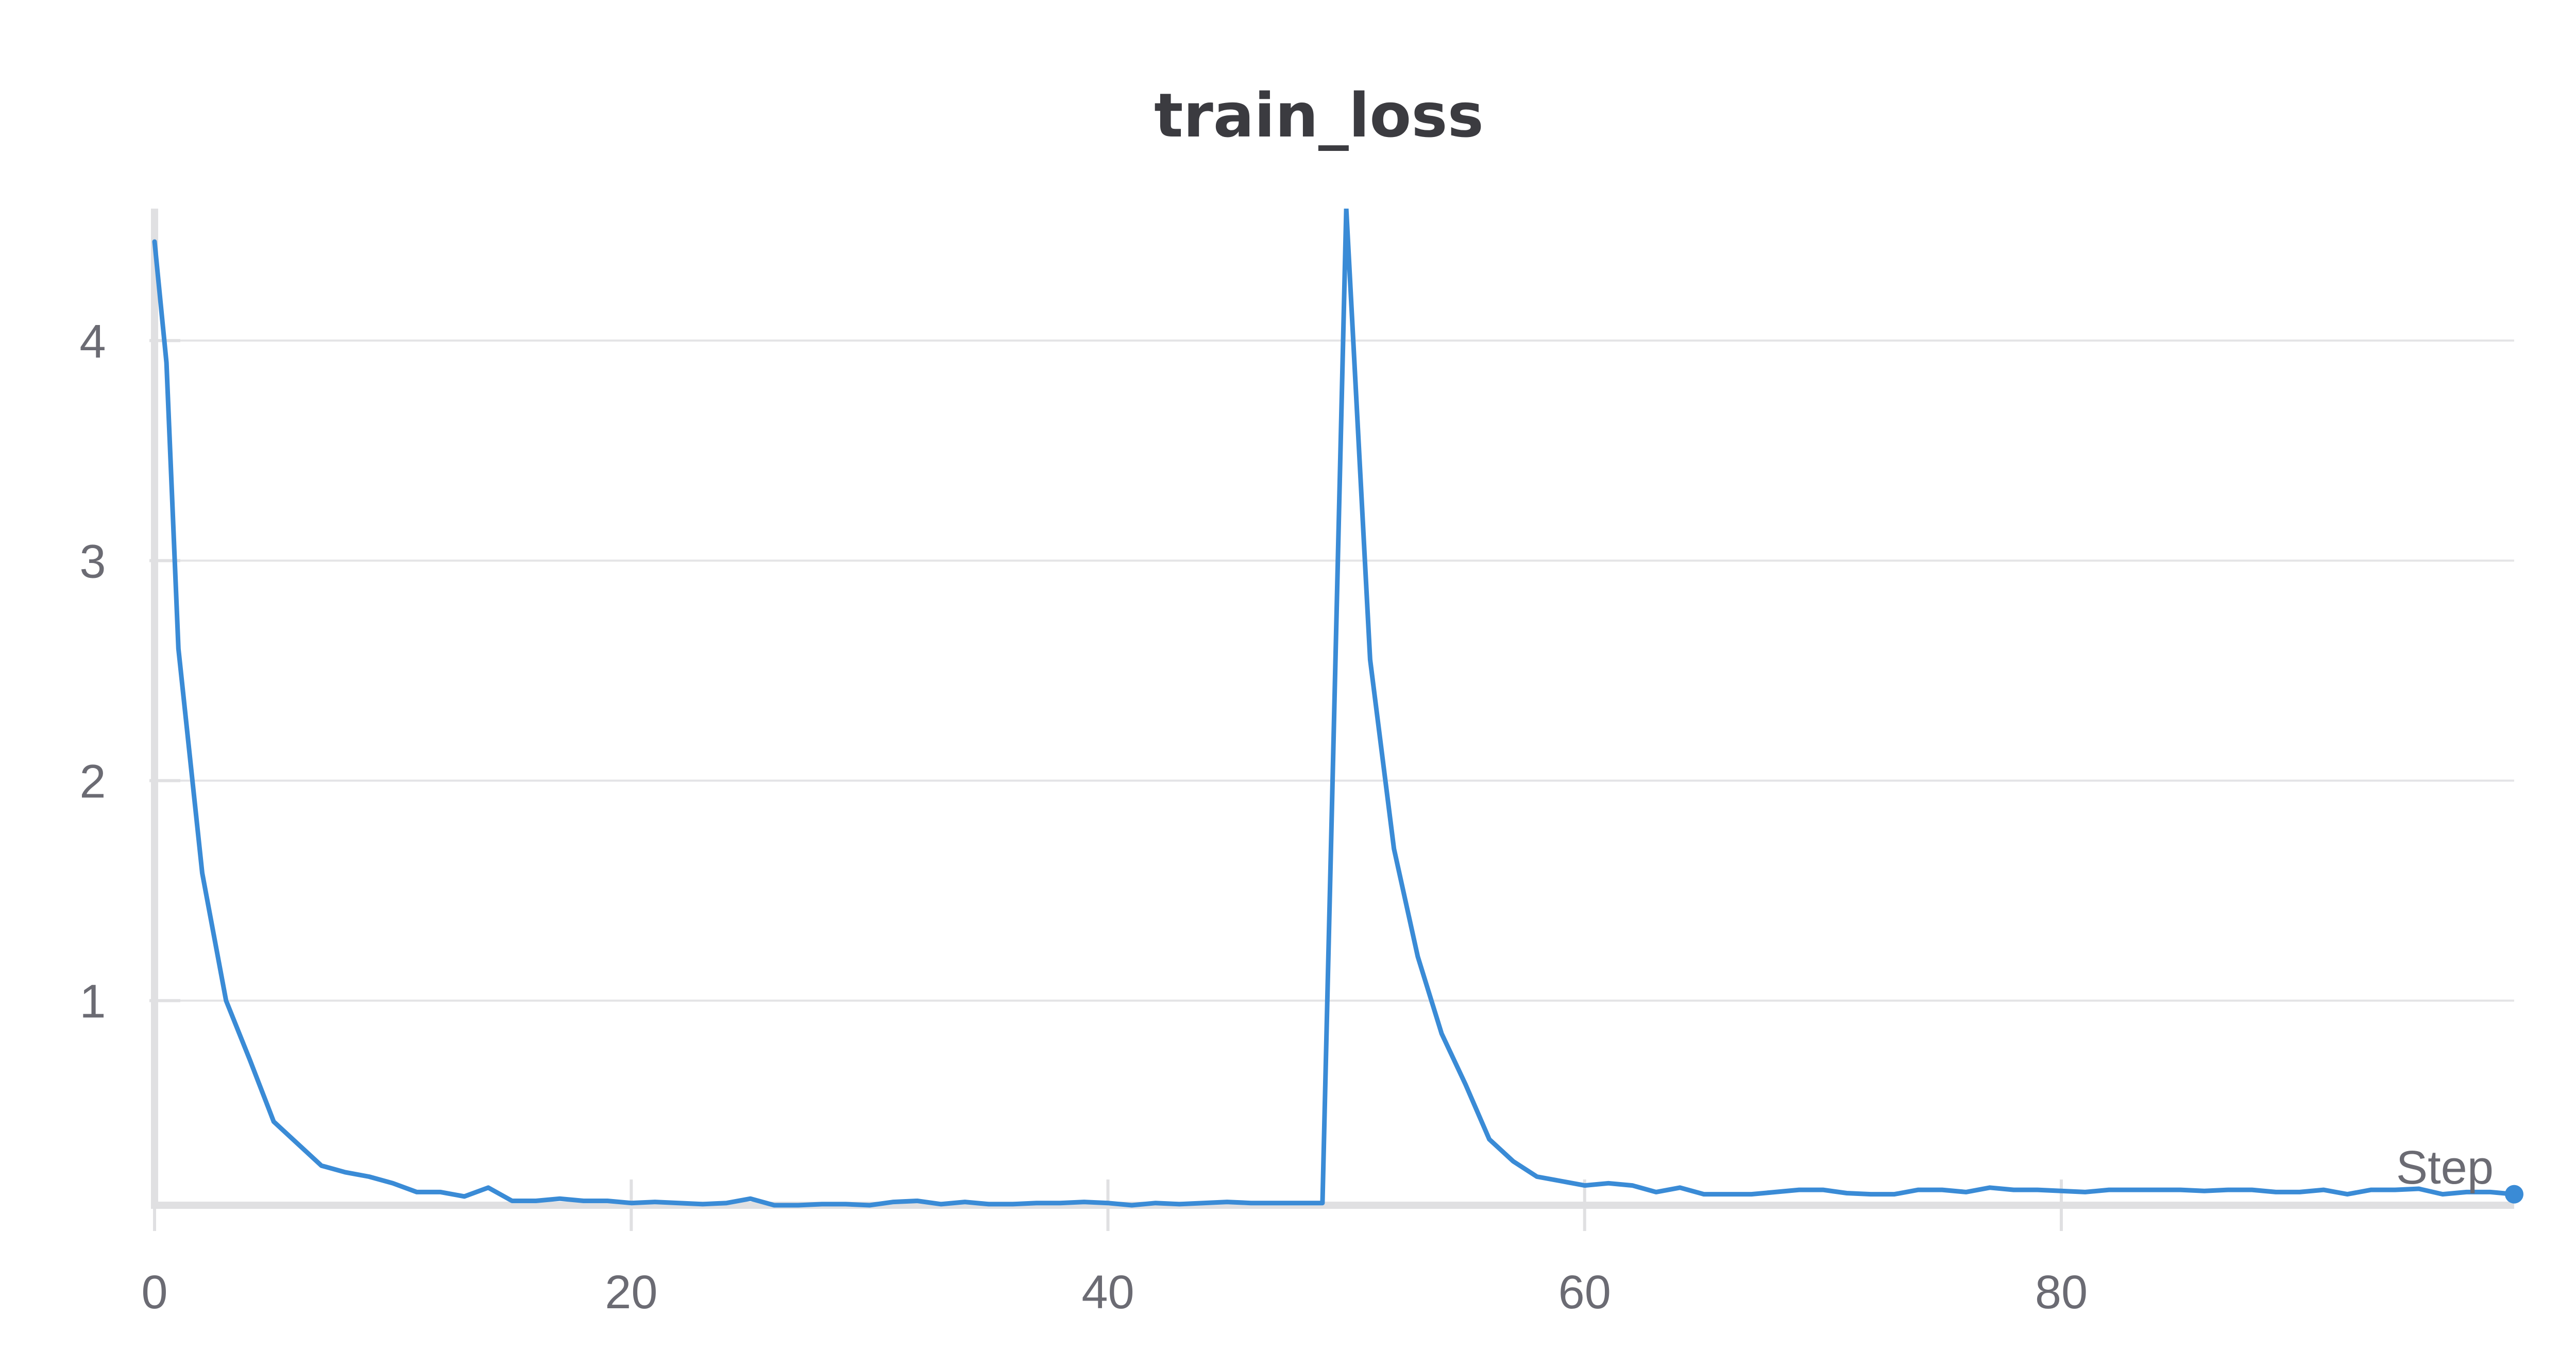  I want to click on x-tick-label: 60, so click(1584, 1292).